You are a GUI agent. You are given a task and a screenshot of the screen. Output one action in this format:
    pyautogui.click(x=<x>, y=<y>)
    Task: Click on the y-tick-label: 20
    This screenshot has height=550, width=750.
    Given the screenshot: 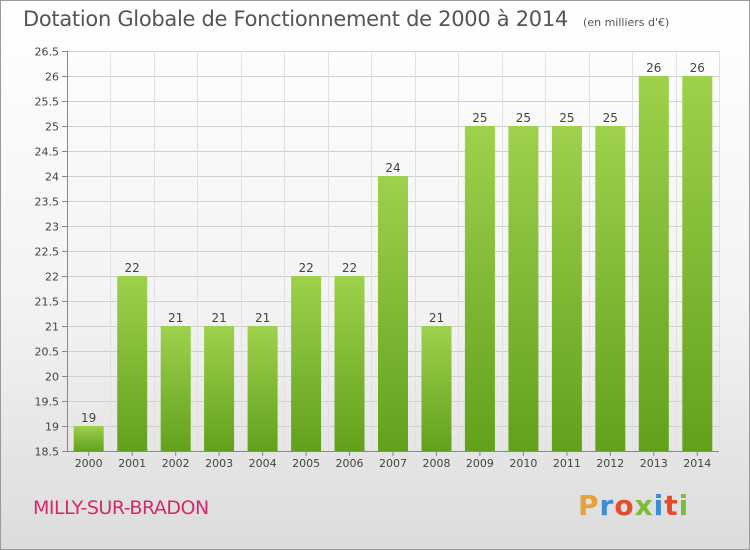 What is the action you would take?
    pyautogui.click(x=52, y=377)
    